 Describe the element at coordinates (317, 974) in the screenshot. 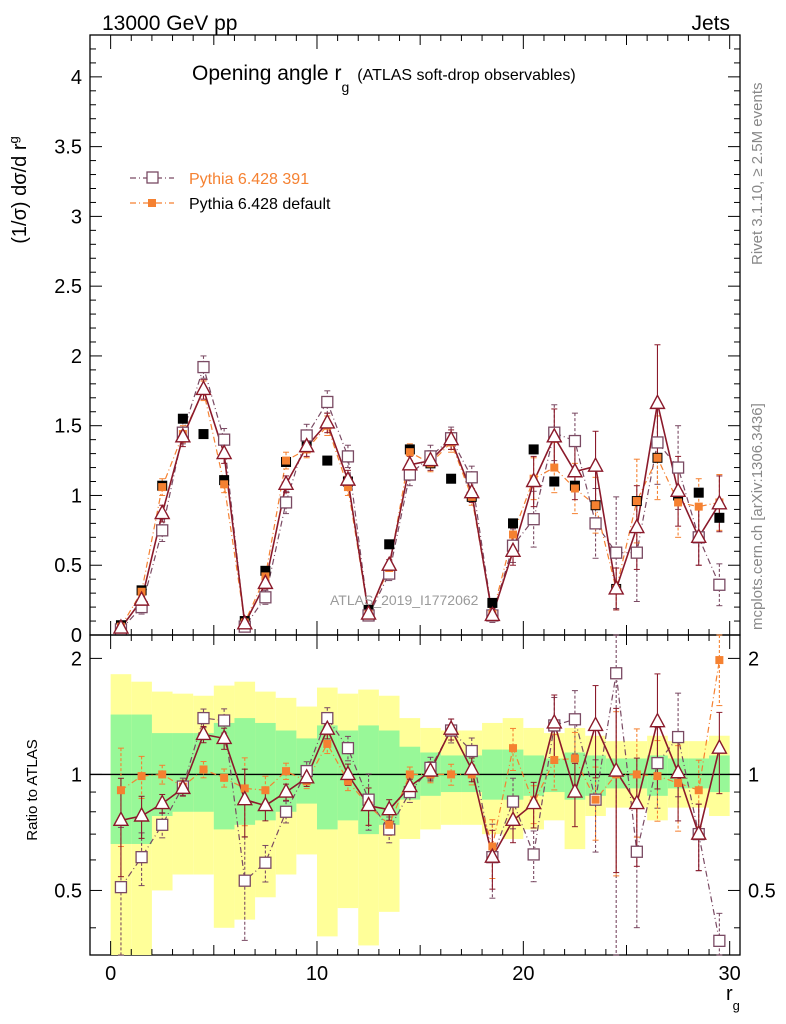

I see `x-tick-label: 10` at that location.